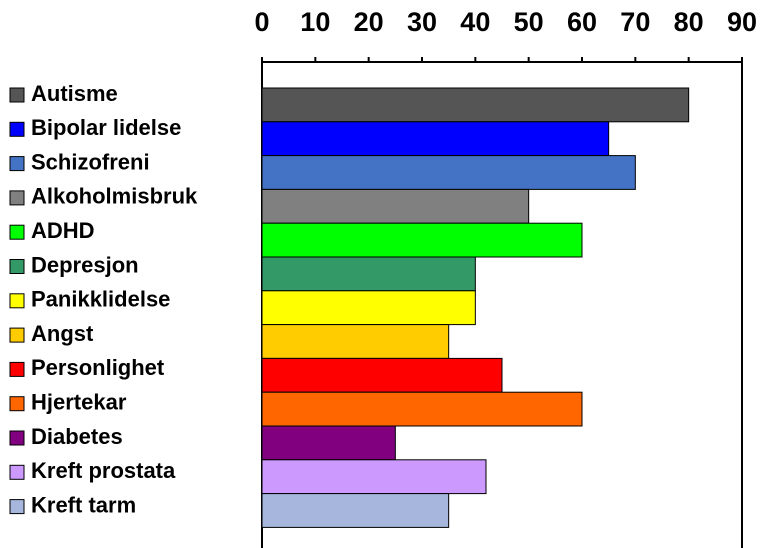  What do you see at coordinates (62, 333) in the screenshot?
I see `legend-label: Angst` at bounding box center [62, 333].